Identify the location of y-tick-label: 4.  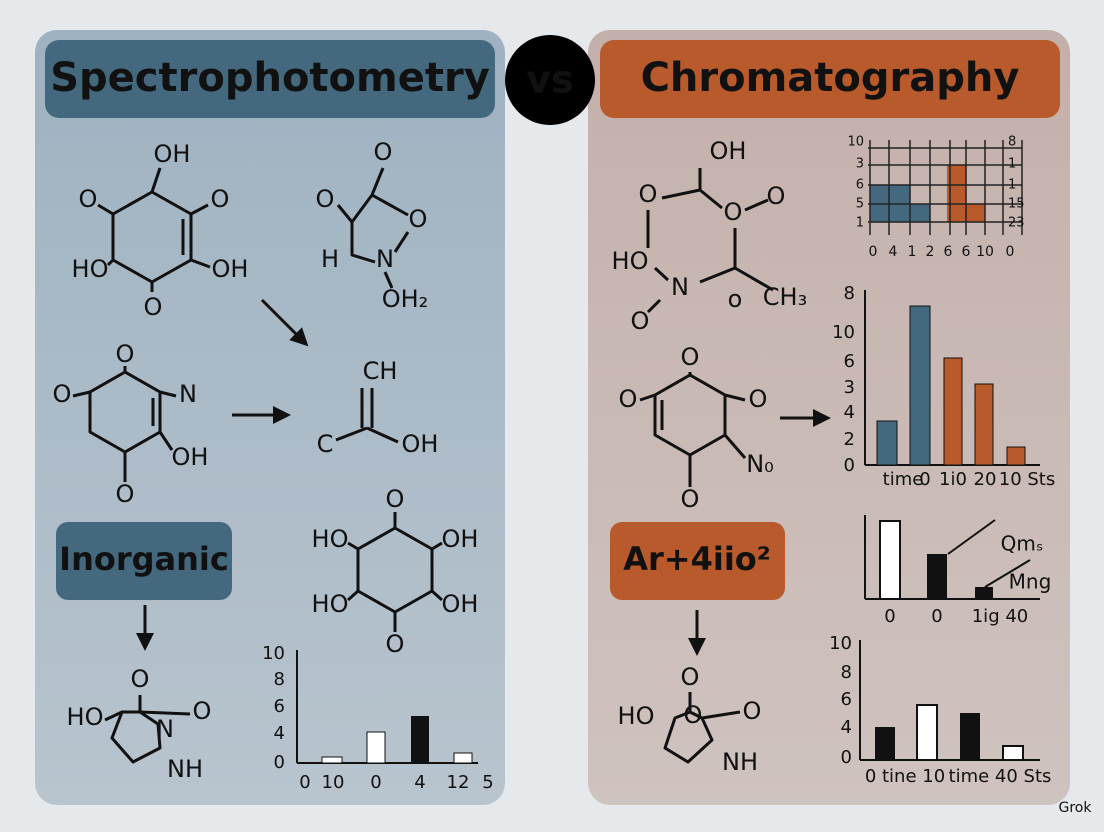
(849, 412).